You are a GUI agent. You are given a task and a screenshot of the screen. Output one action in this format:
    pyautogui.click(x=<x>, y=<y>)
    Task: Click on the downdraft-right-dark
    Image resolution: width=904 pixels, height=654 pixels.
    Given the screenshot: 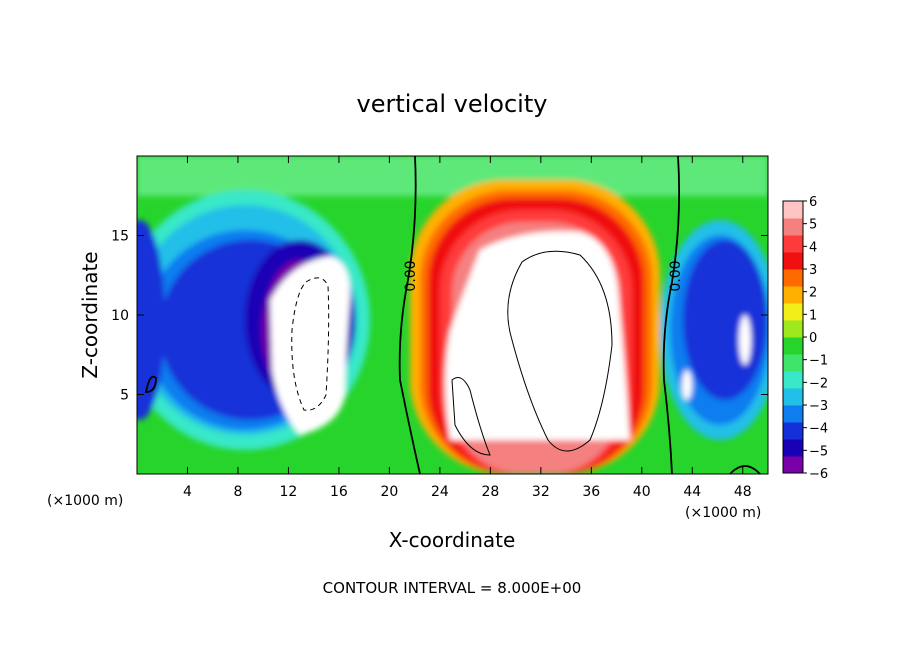 What is the action you would take?
    pyautogui.click(x=725, y=320)
    